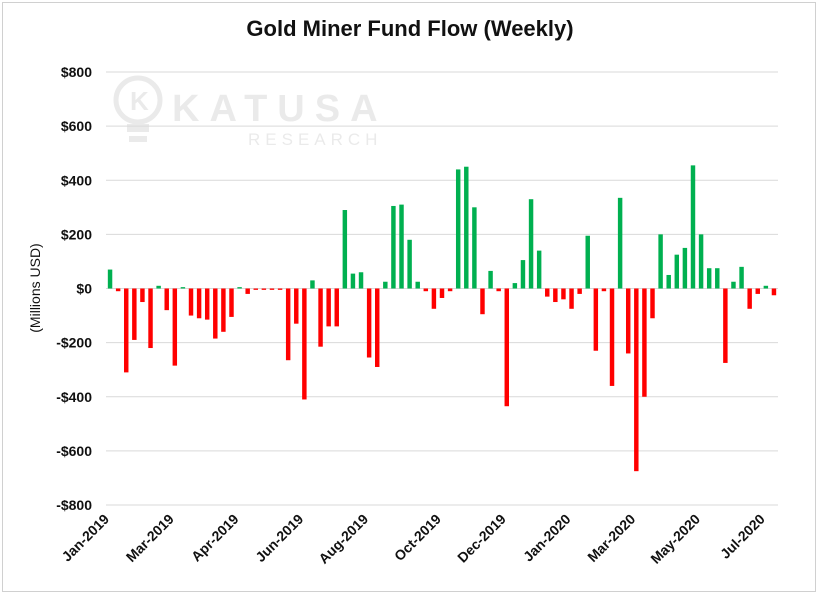 The image size is (820, 596). Describe the element at coordinates (85, 538) in the screenshot. I see `x-tick-label: Jan-2019` at that location.